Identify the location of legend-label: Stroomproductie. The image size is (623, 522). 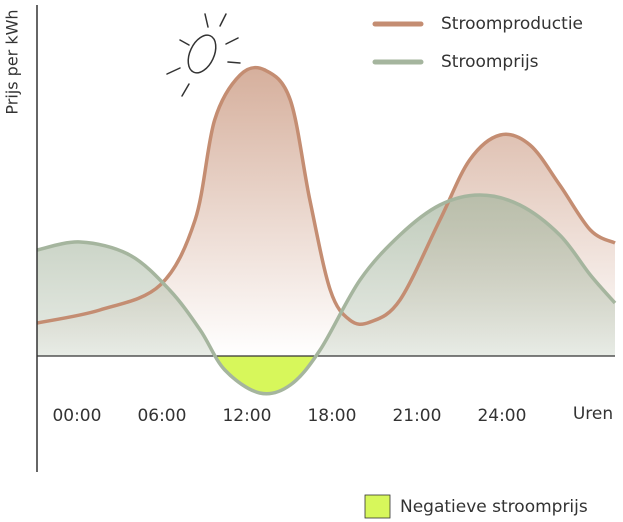
(512, 24).